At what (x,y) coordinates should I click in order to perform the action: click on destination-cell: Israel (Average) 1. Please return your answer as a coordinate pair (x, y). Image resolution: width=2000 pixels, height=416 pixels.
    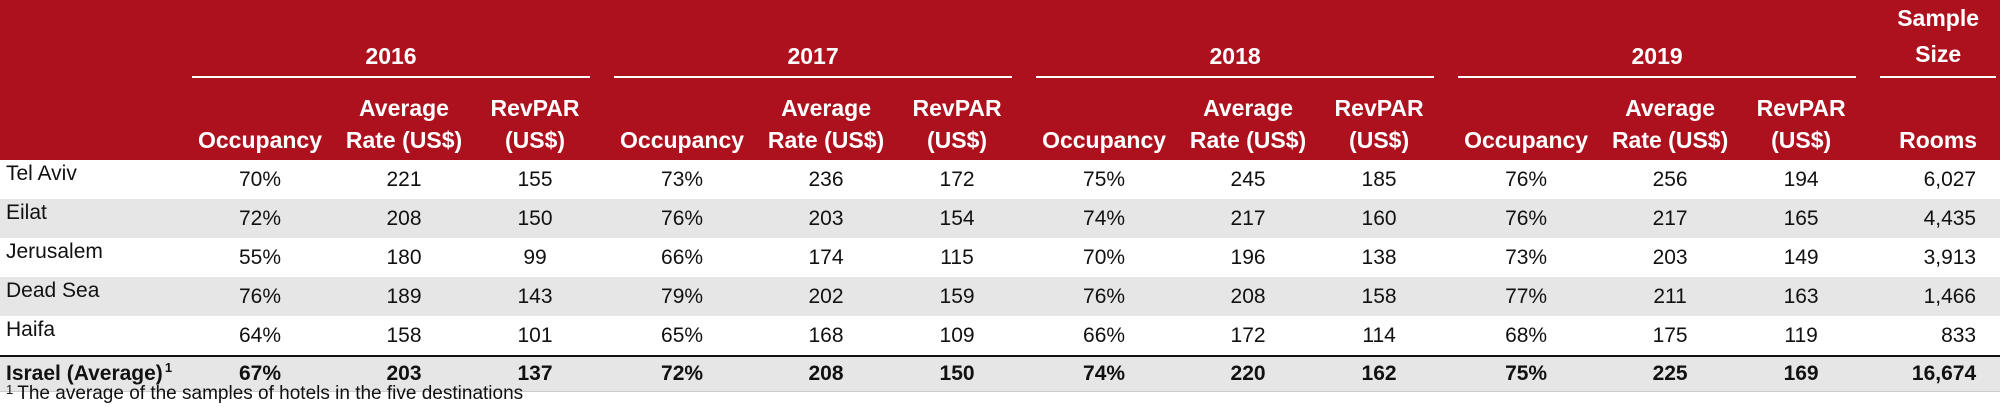
    Looking at the image, I should click on (93, 373).